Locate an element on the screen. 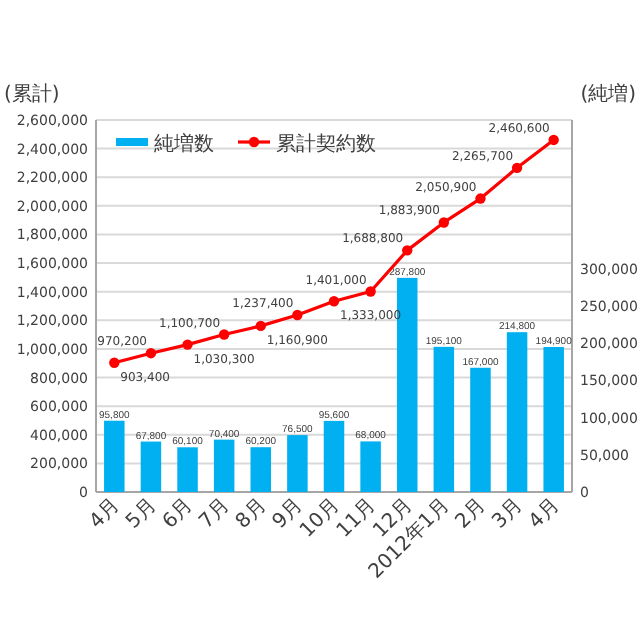  legend-label: 累計契約数 is located at coordinates (326, 144).